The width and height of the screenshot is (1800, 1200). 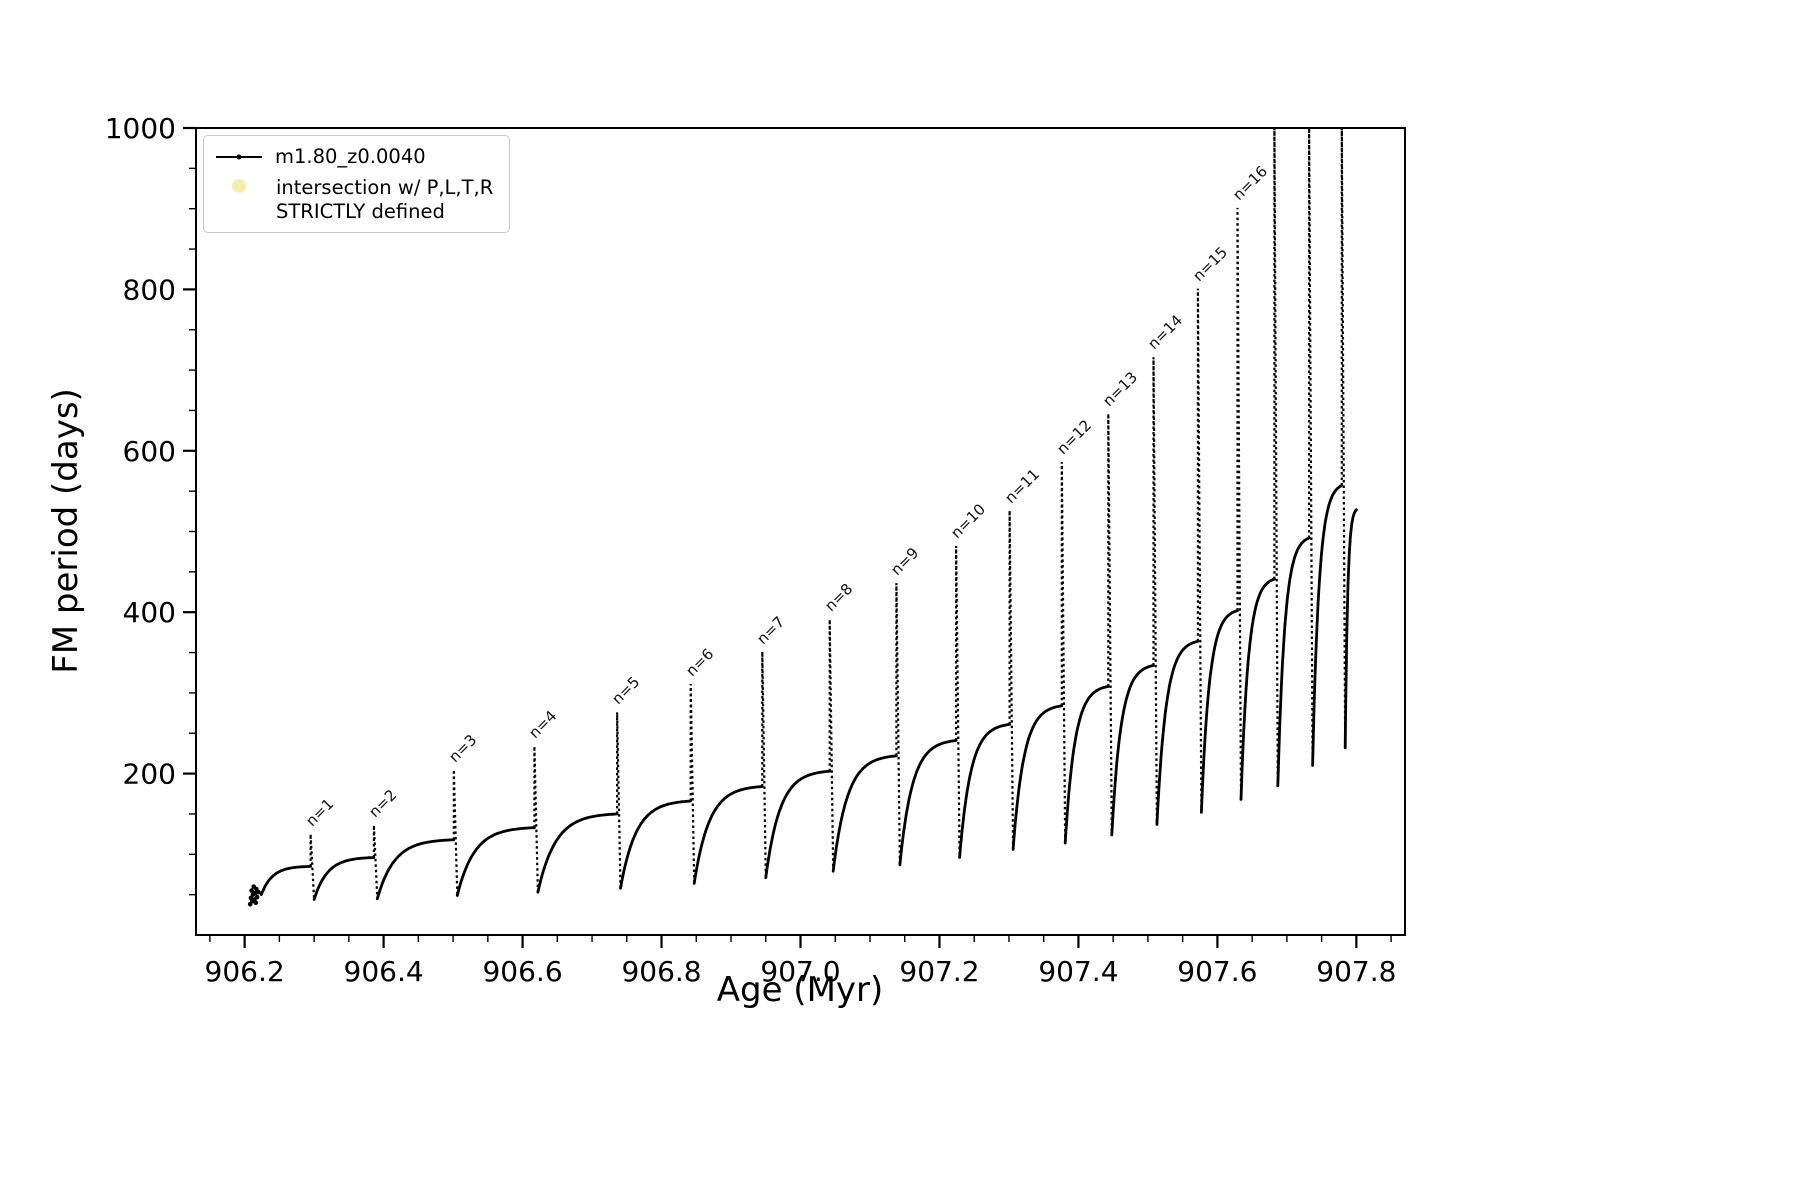 What do you see at coordinates (800, 990) in the screenshot?
I see `x-axis-label: Age (Myr)` at bounding box center [800, 990].